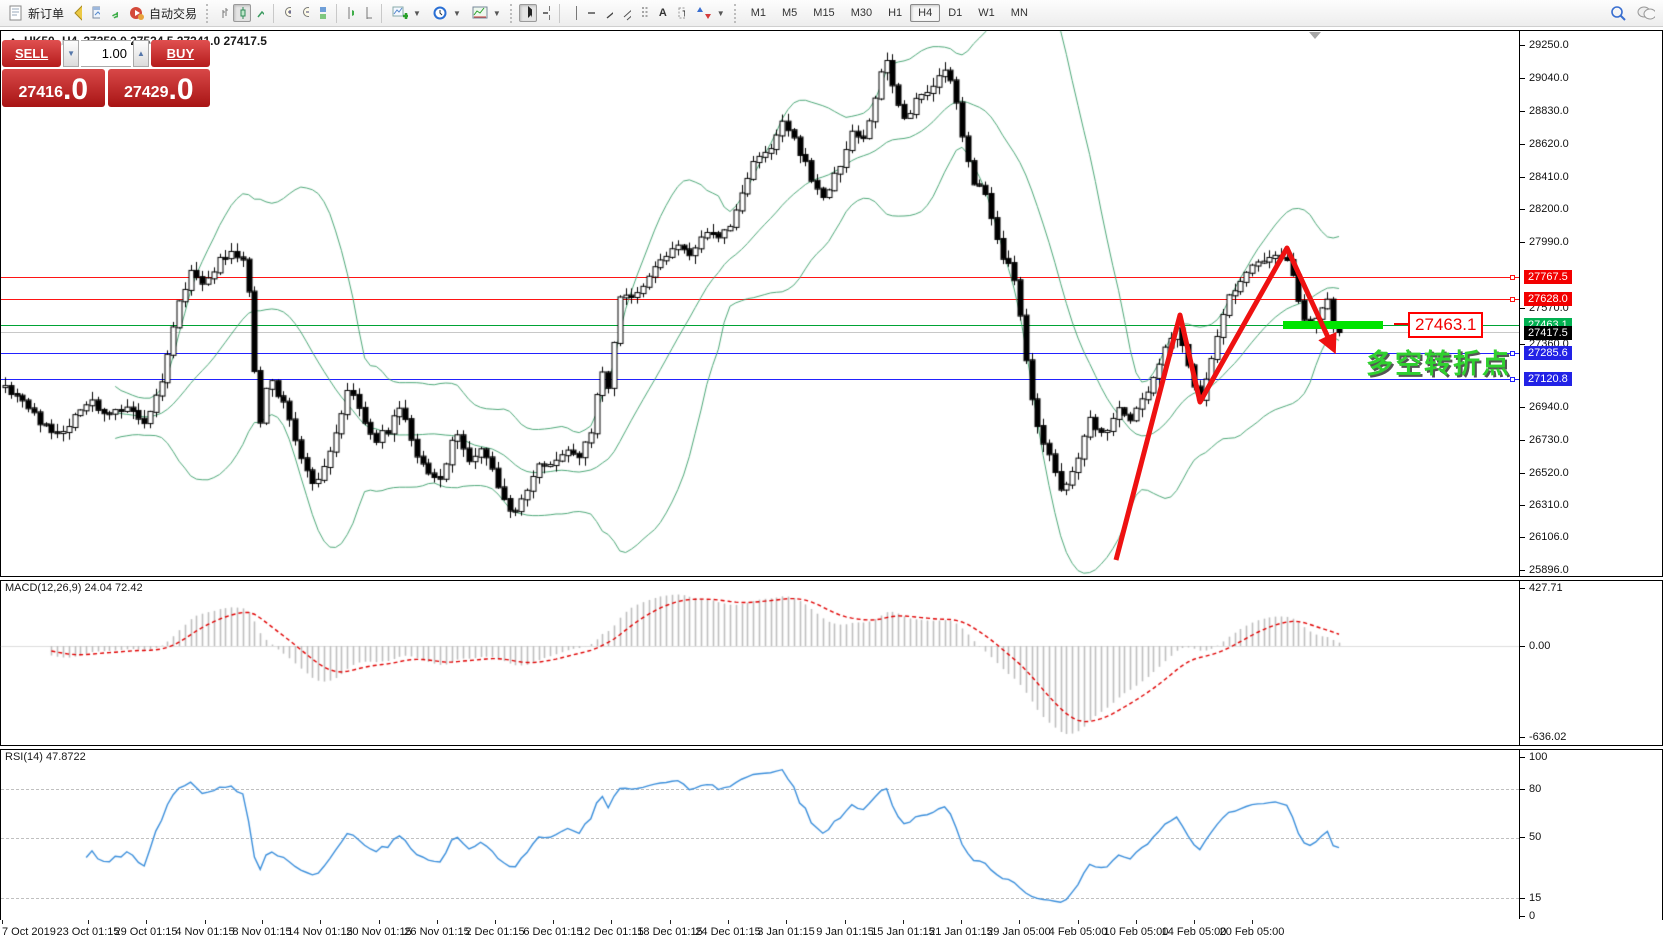 The height and width of the screenshot is (945, 1663). What do you see at coordinates (986, 13) in the screenshot?
I see `timeframe-button-w1: W1` at bounding box center [986, 13].